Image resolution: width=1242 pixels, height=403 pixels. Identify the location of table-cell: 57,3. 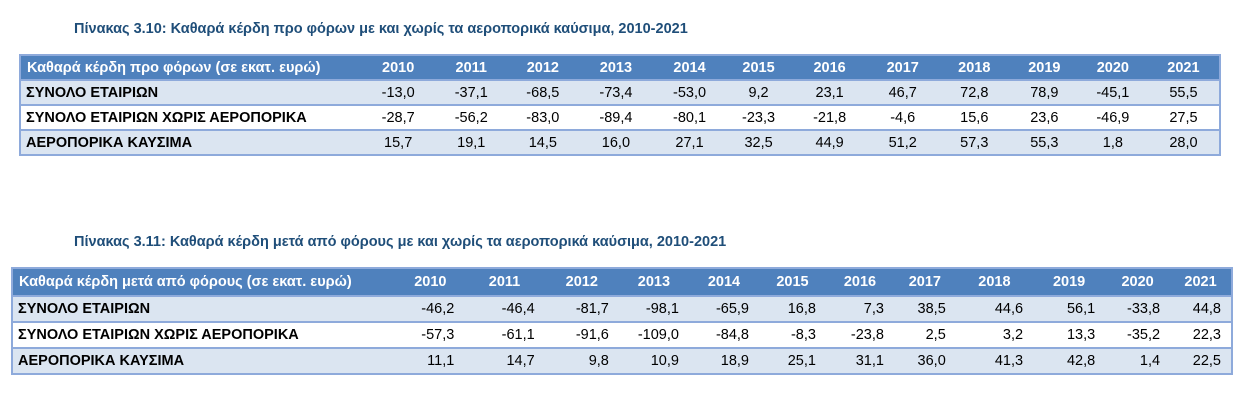
(974, 142).